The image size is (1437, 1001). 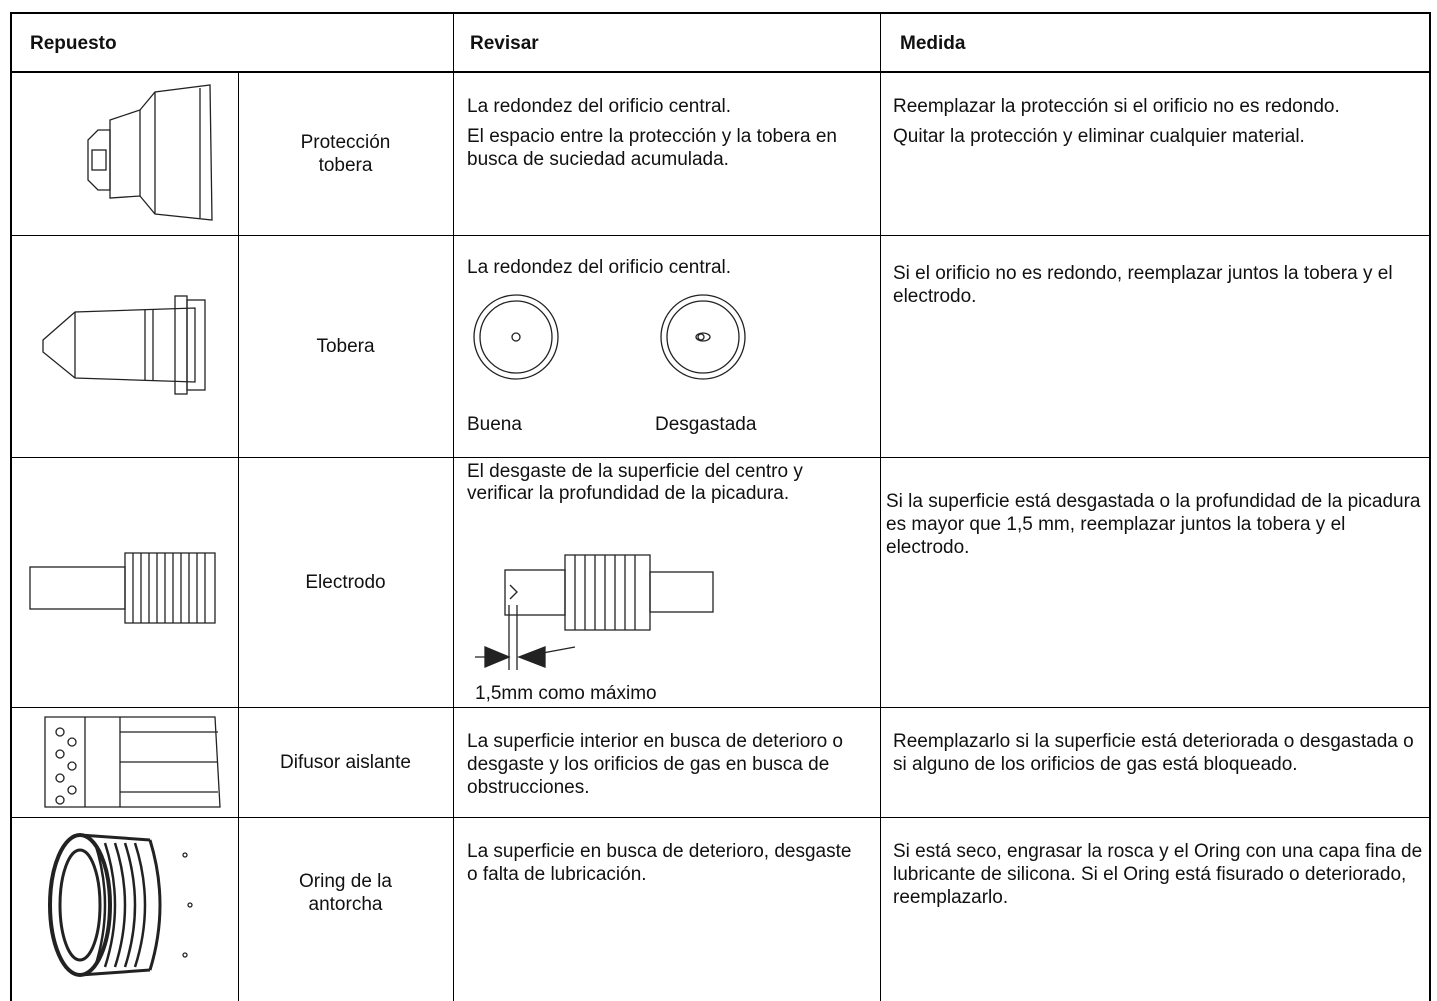 What do you see at coordinates (124, 345) in the screenshot?
I see `nozzle-image` at bounding box center [124, 345].